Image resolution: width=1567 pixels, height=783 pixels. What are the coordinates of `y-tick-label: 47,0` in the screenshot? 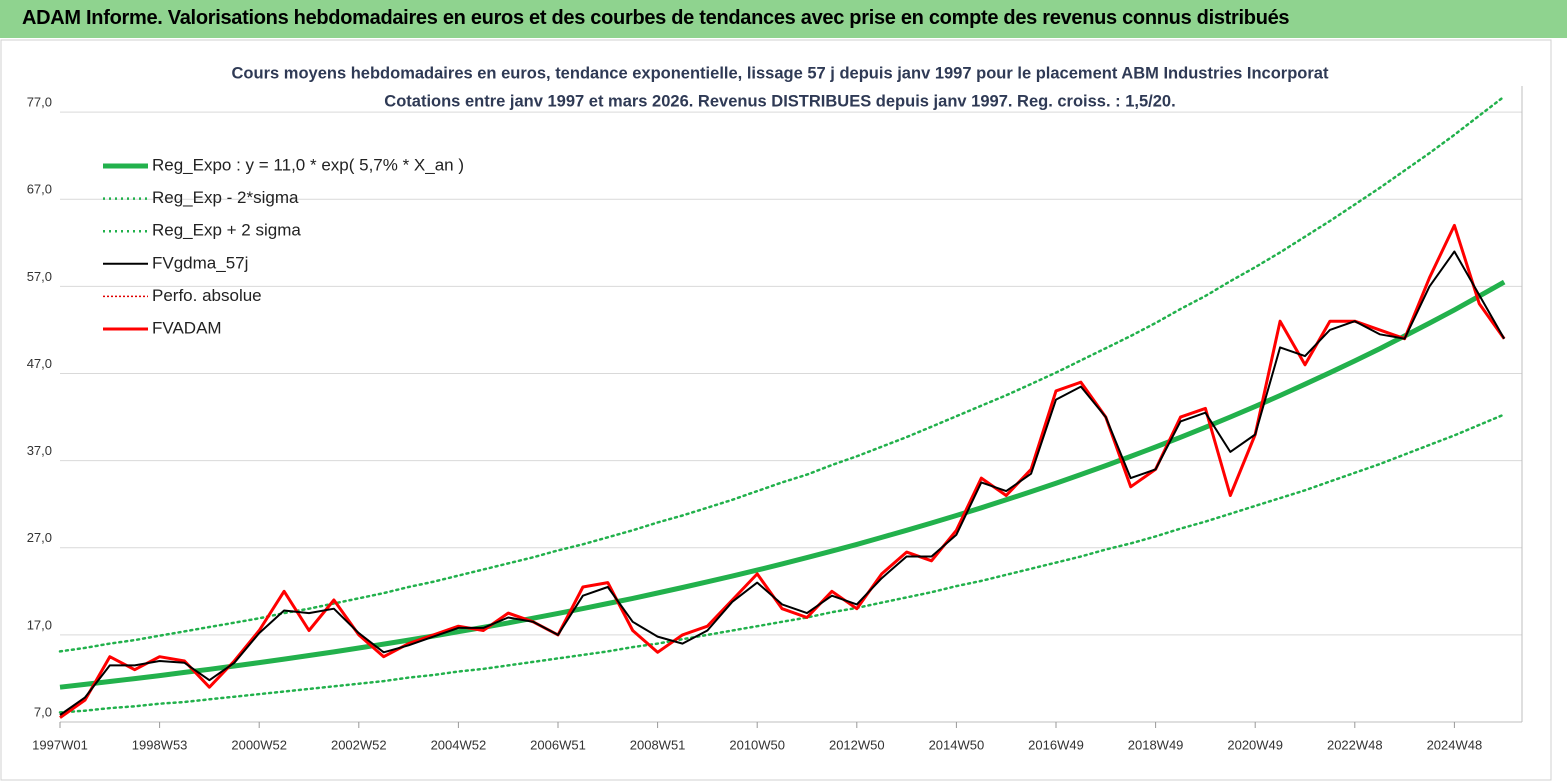 It's located at (39, 363).